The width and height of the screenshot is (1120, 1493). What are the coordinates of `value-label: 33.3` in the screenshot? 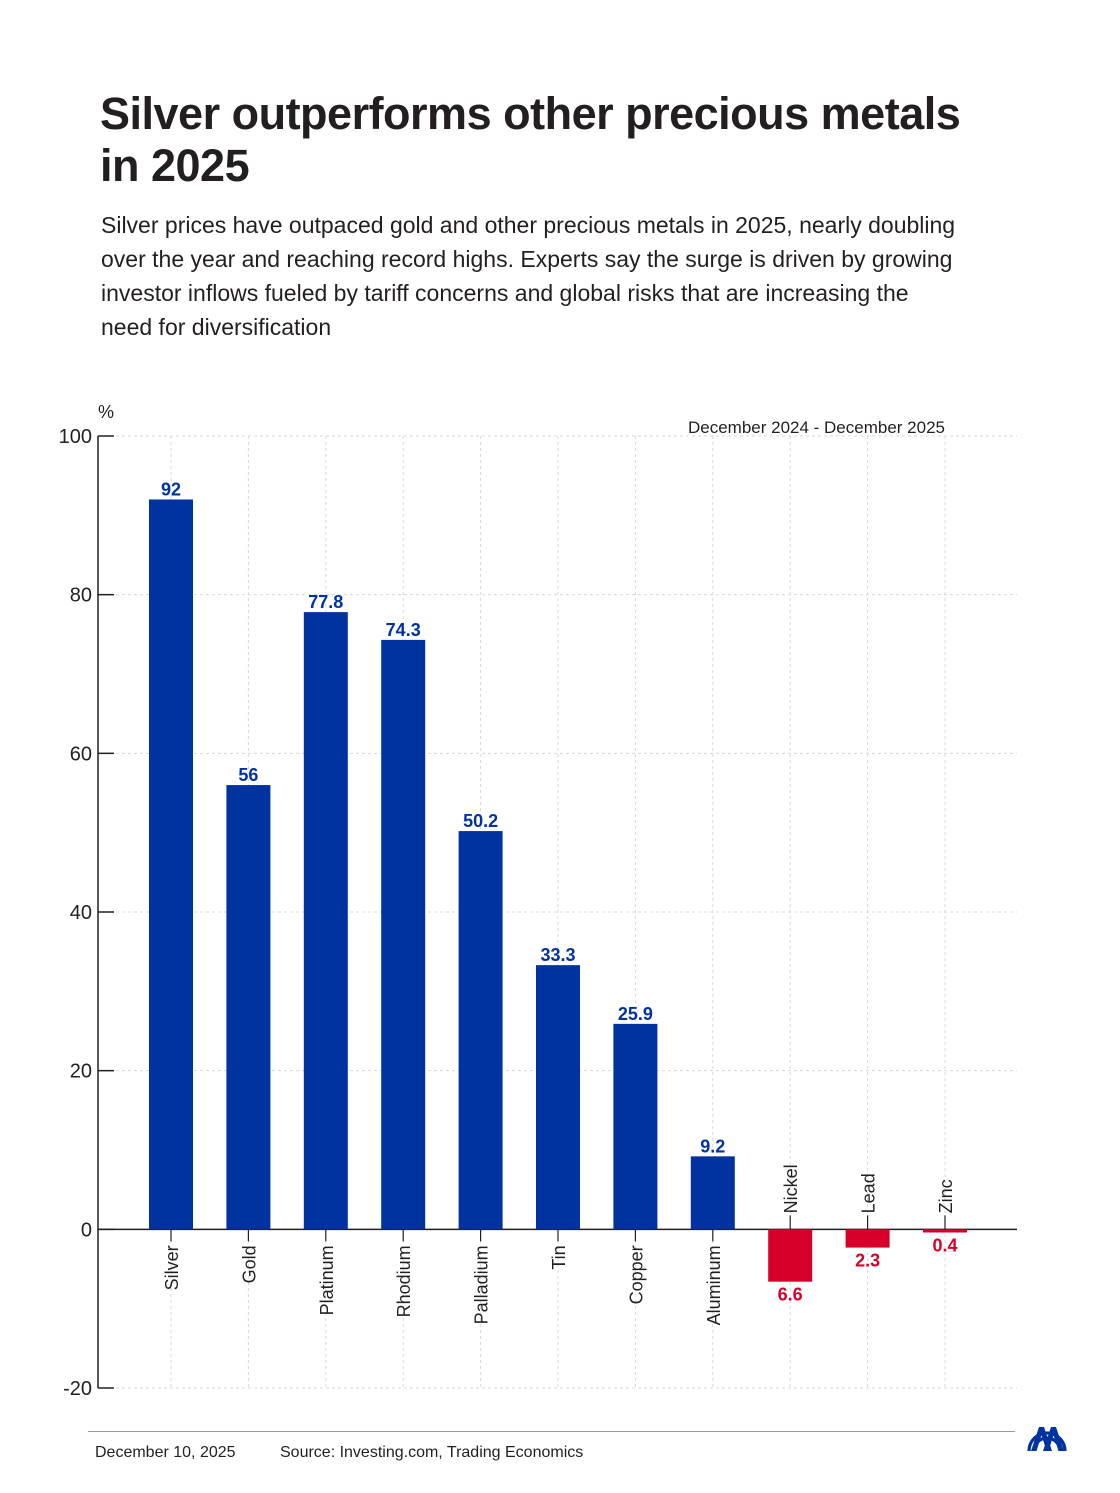 It's located at (557, 955).